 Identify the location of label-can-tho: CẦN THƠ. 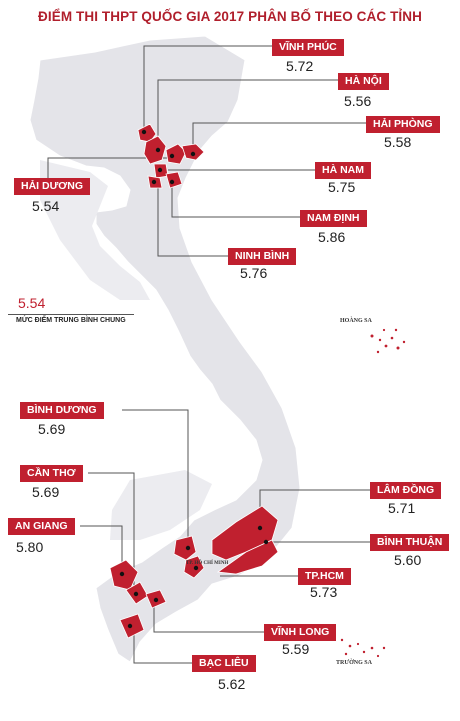
(51, 473).